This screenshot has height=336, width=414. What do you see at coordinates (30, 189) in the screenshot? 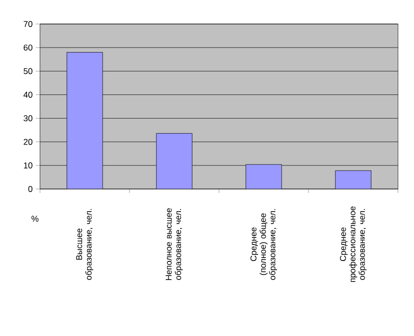
I see `y-tick-label: 0` at bounding box center [30, 189].